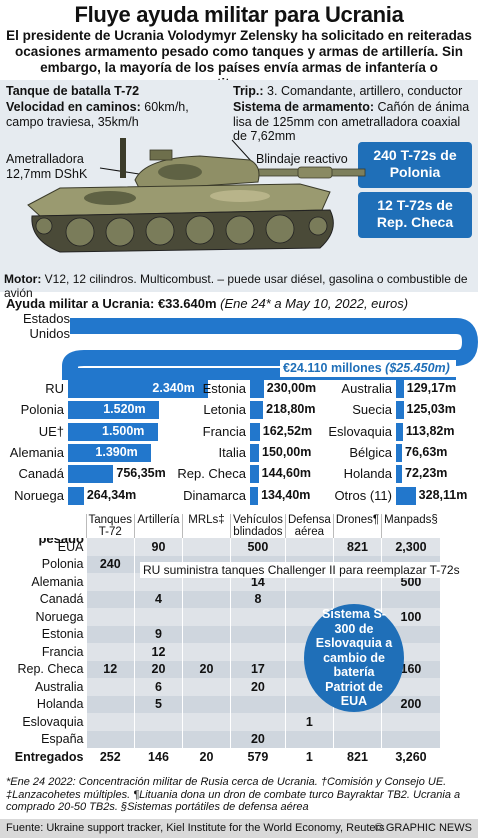 This screenshot has height=838, width=478. I want to click on bar-value: 1.500m, so click(123, 430).